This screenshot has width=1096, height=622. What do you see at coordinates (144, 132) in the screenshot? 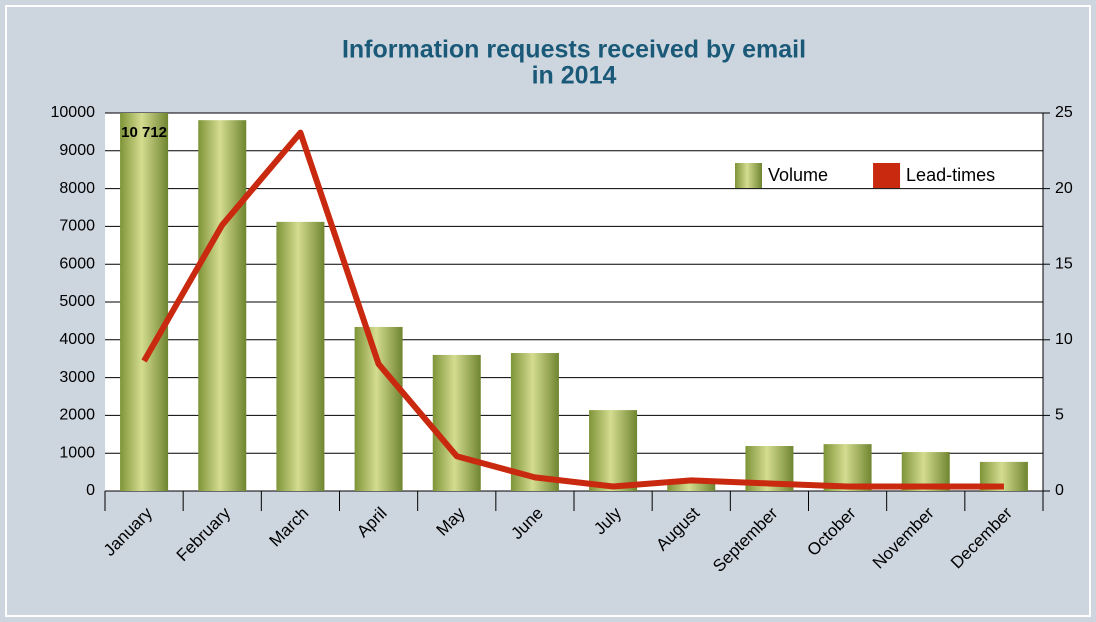
I see `value-label: 10 712` at bounding box center [144, 132].